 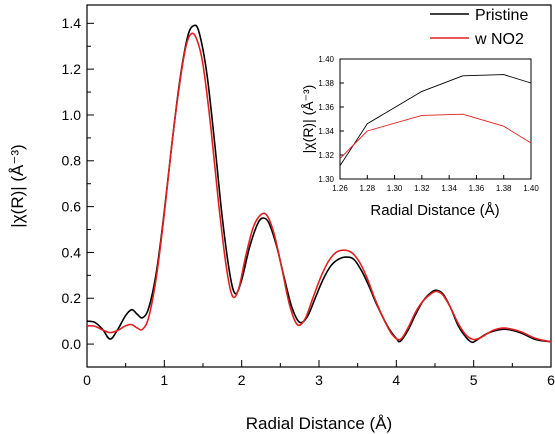 What do you see at coordinates (326, 179) in the screenshot?
I see `inset-y-tick-label: 1.30` at bounding box center [326, 179].